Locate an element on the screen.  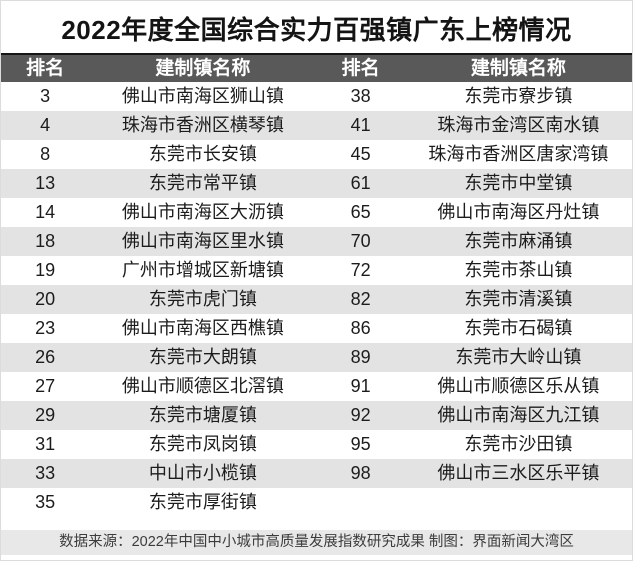
town-cell: 中山市小榄镇 is located at coordinates (202, 473).